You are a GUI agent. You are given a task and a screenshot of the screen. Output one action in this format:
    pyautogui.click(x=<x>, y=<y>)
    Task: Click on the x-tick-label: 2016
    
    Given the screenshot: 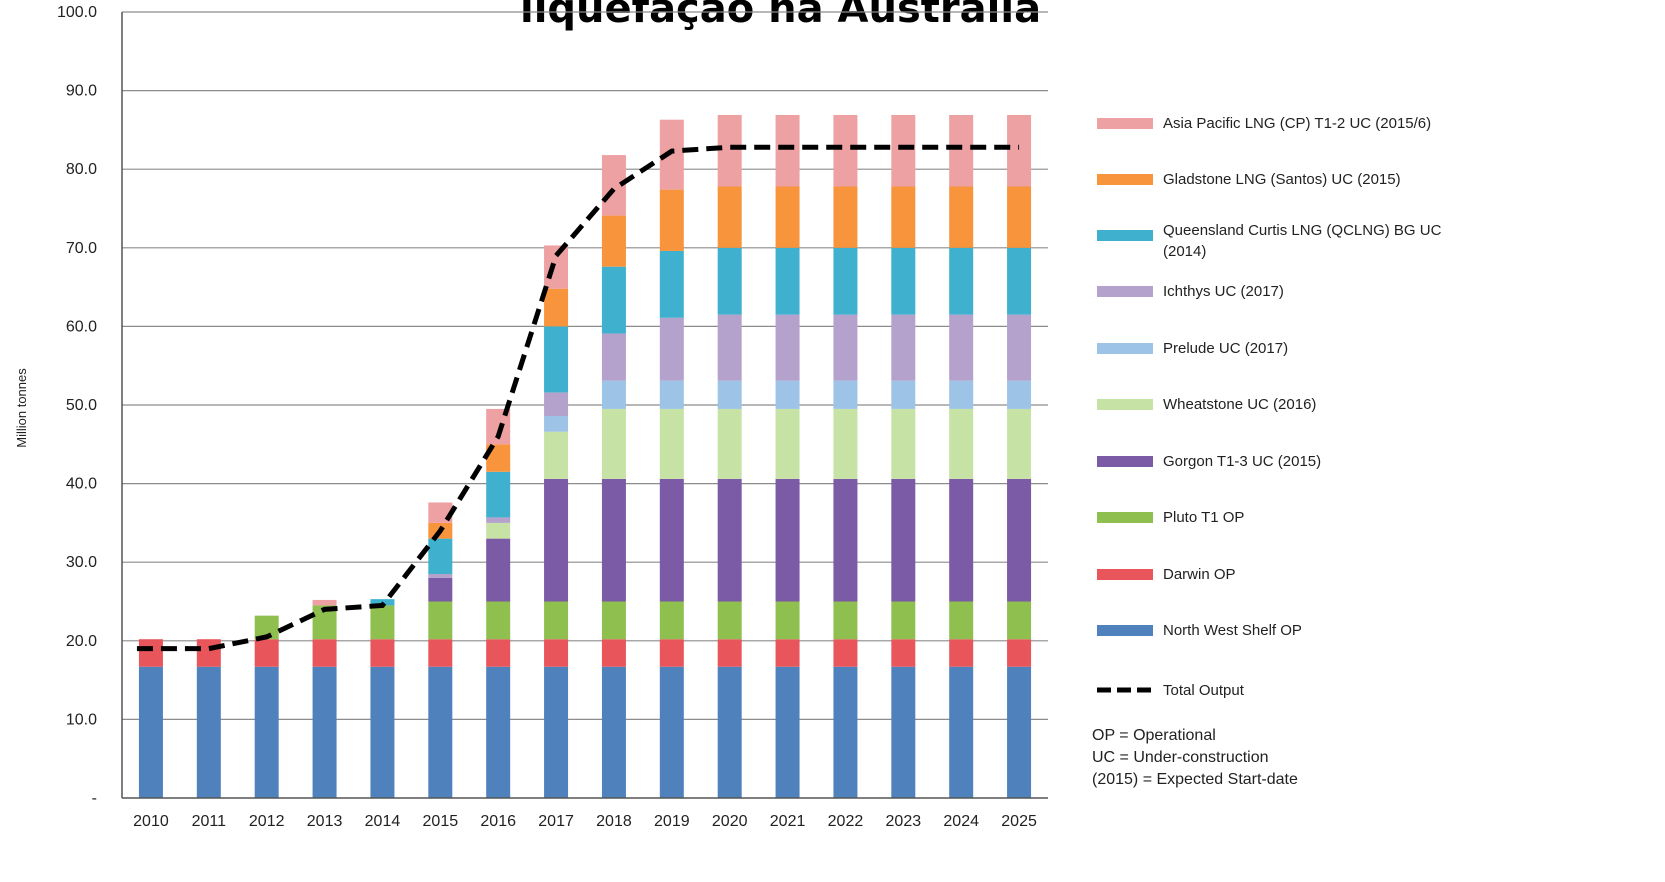 What is the action you would take?
    pyautogui.click(x=498, y=821)
    